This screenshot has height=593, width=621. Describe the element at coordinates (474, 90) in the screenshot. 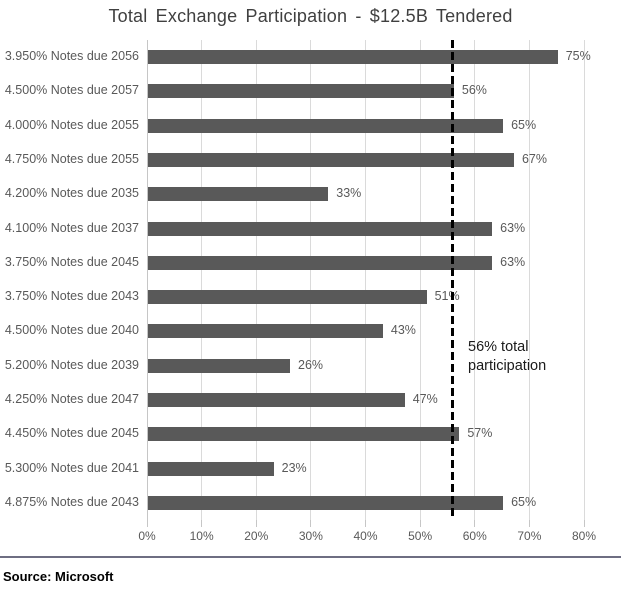

I see `bar-value-label: 56%` at that location.